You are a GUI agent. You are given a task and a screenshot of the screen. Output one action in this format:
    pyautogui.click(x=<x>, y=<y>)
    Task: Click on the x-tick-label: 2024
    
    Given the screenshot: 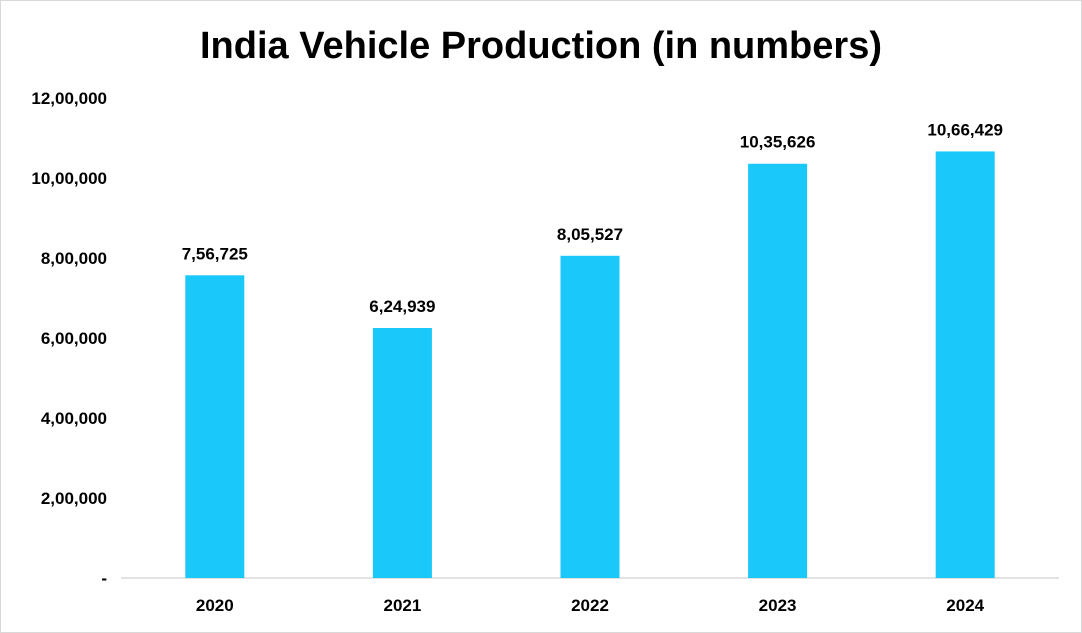 What is the action you would take?
    pyautogui.click(x=965, y=605)
    